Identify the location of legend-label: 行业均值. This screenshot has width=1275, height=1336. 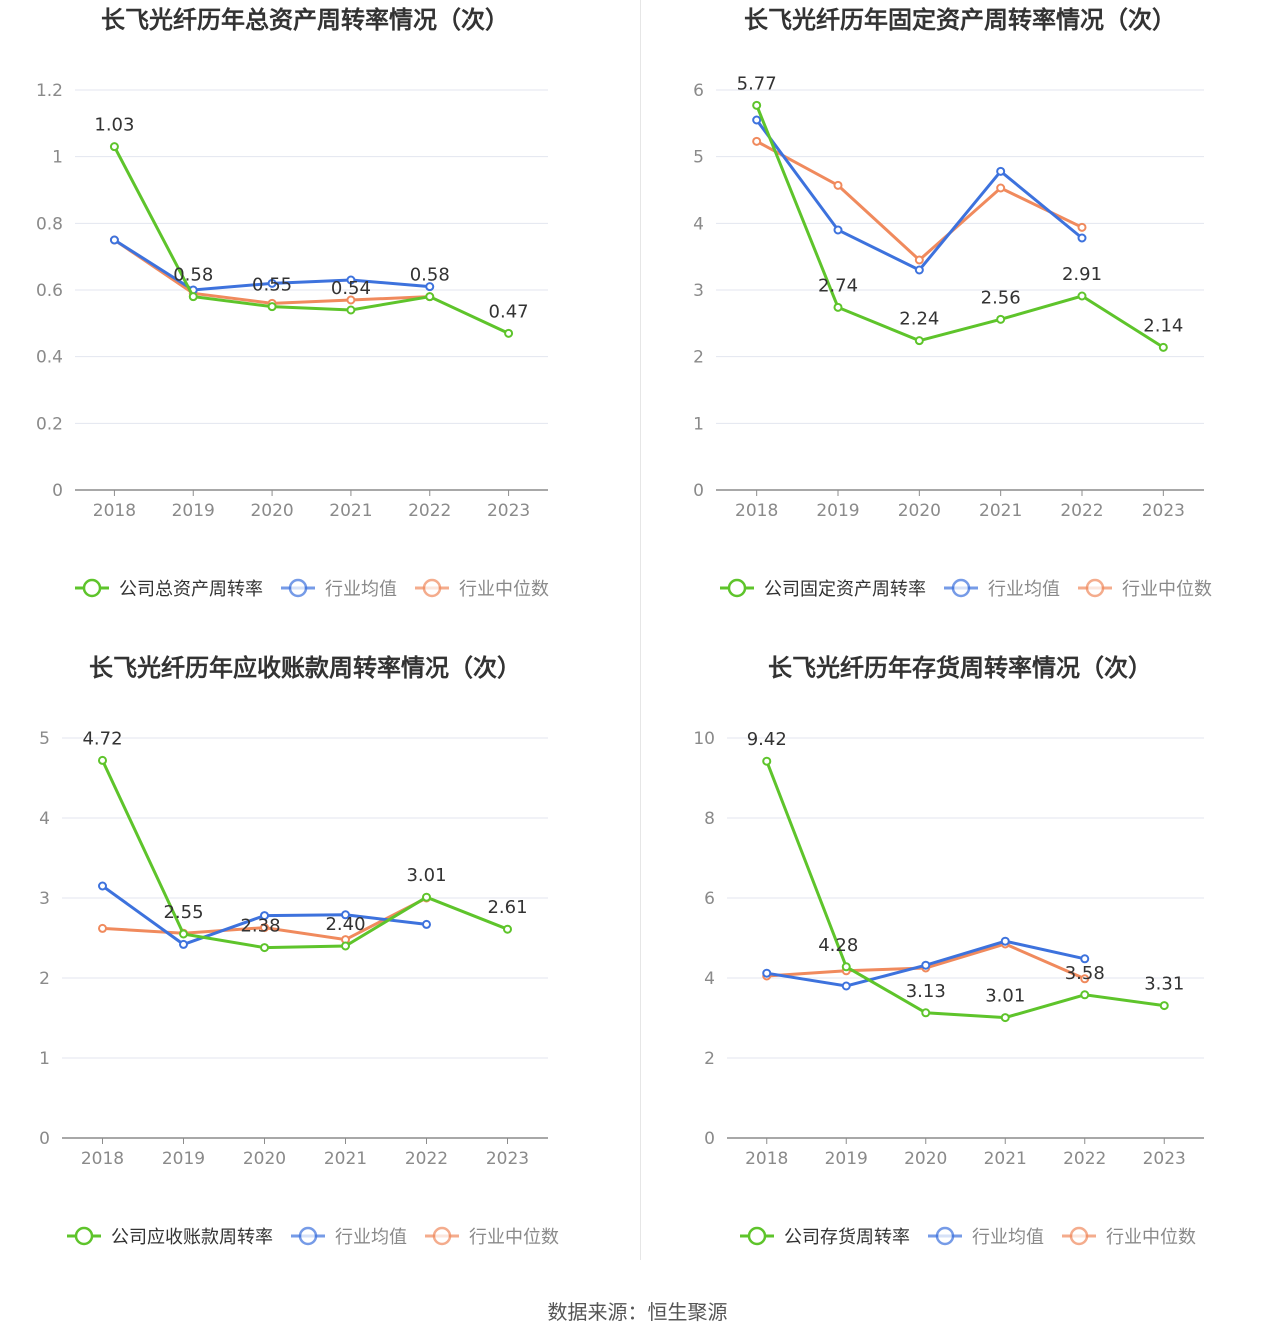
(1024, 589).